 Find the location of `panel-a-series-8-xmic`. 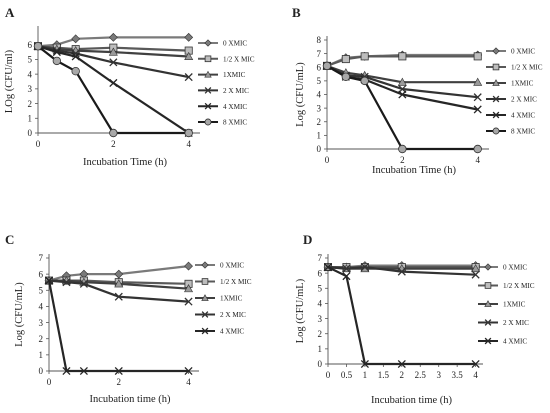

panel-a-series-8-xmic is located at coordinates (113, 89).